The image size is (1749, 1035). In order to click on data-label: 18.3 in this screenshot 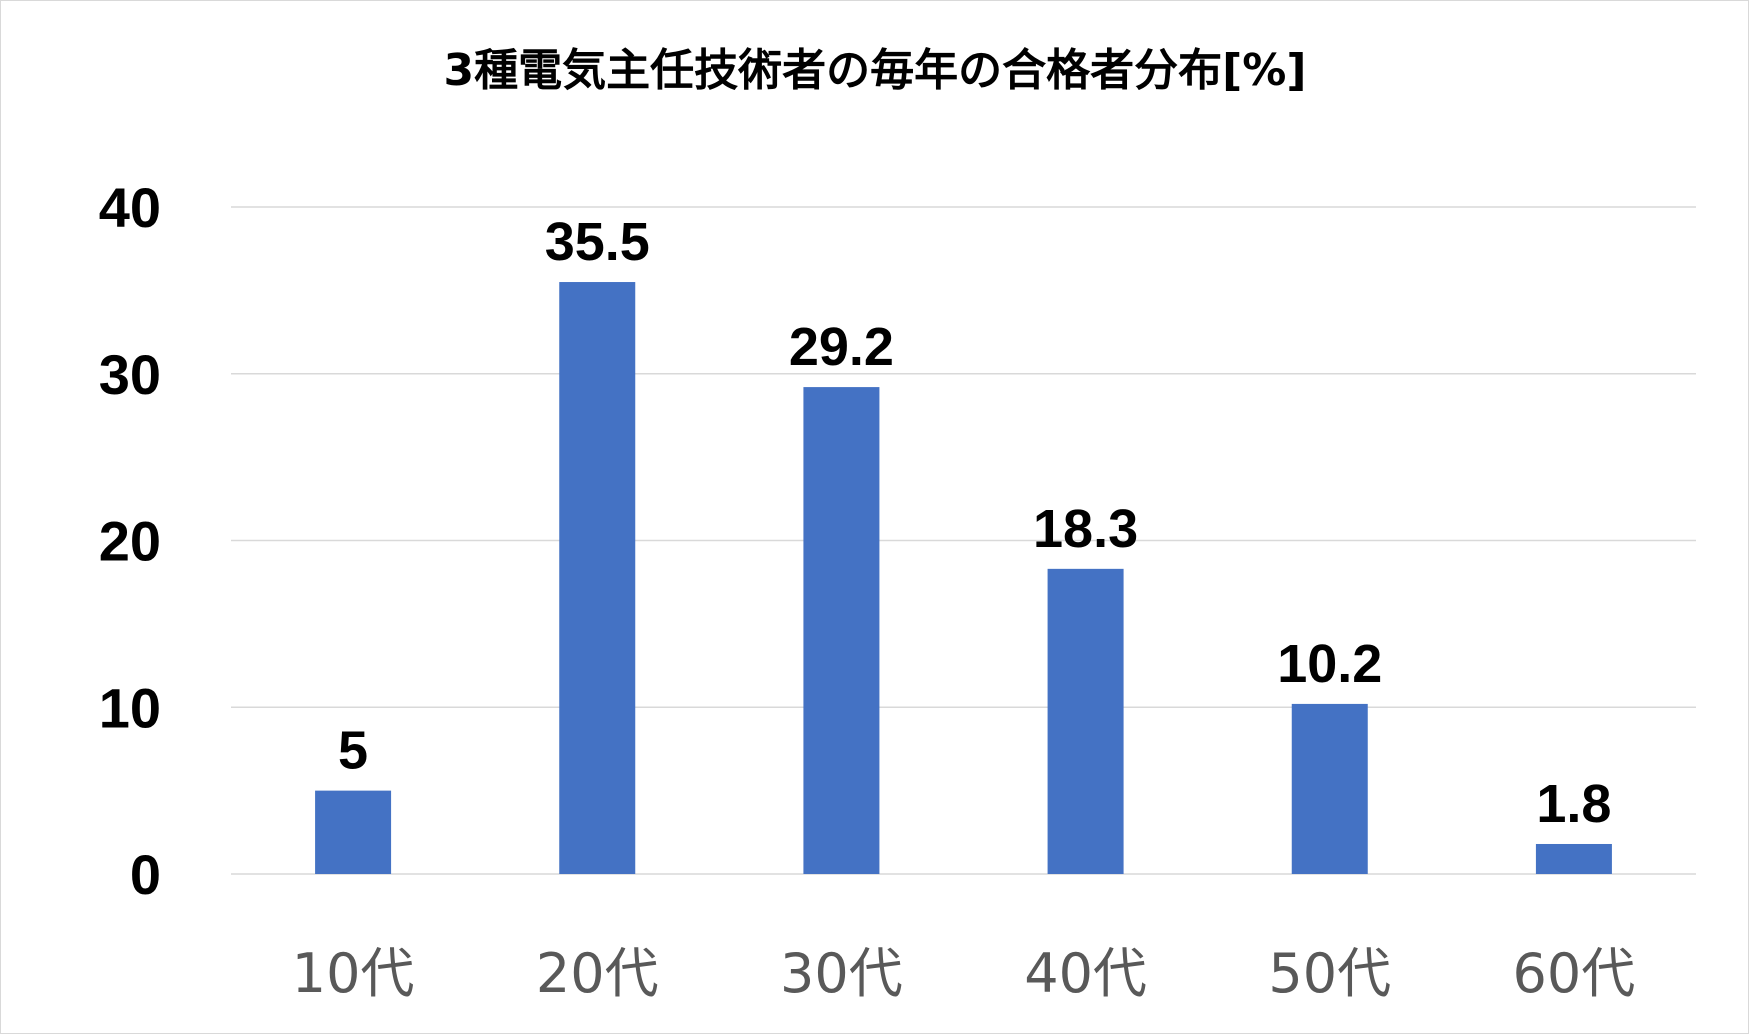, I will do `click(1085, 529)`.